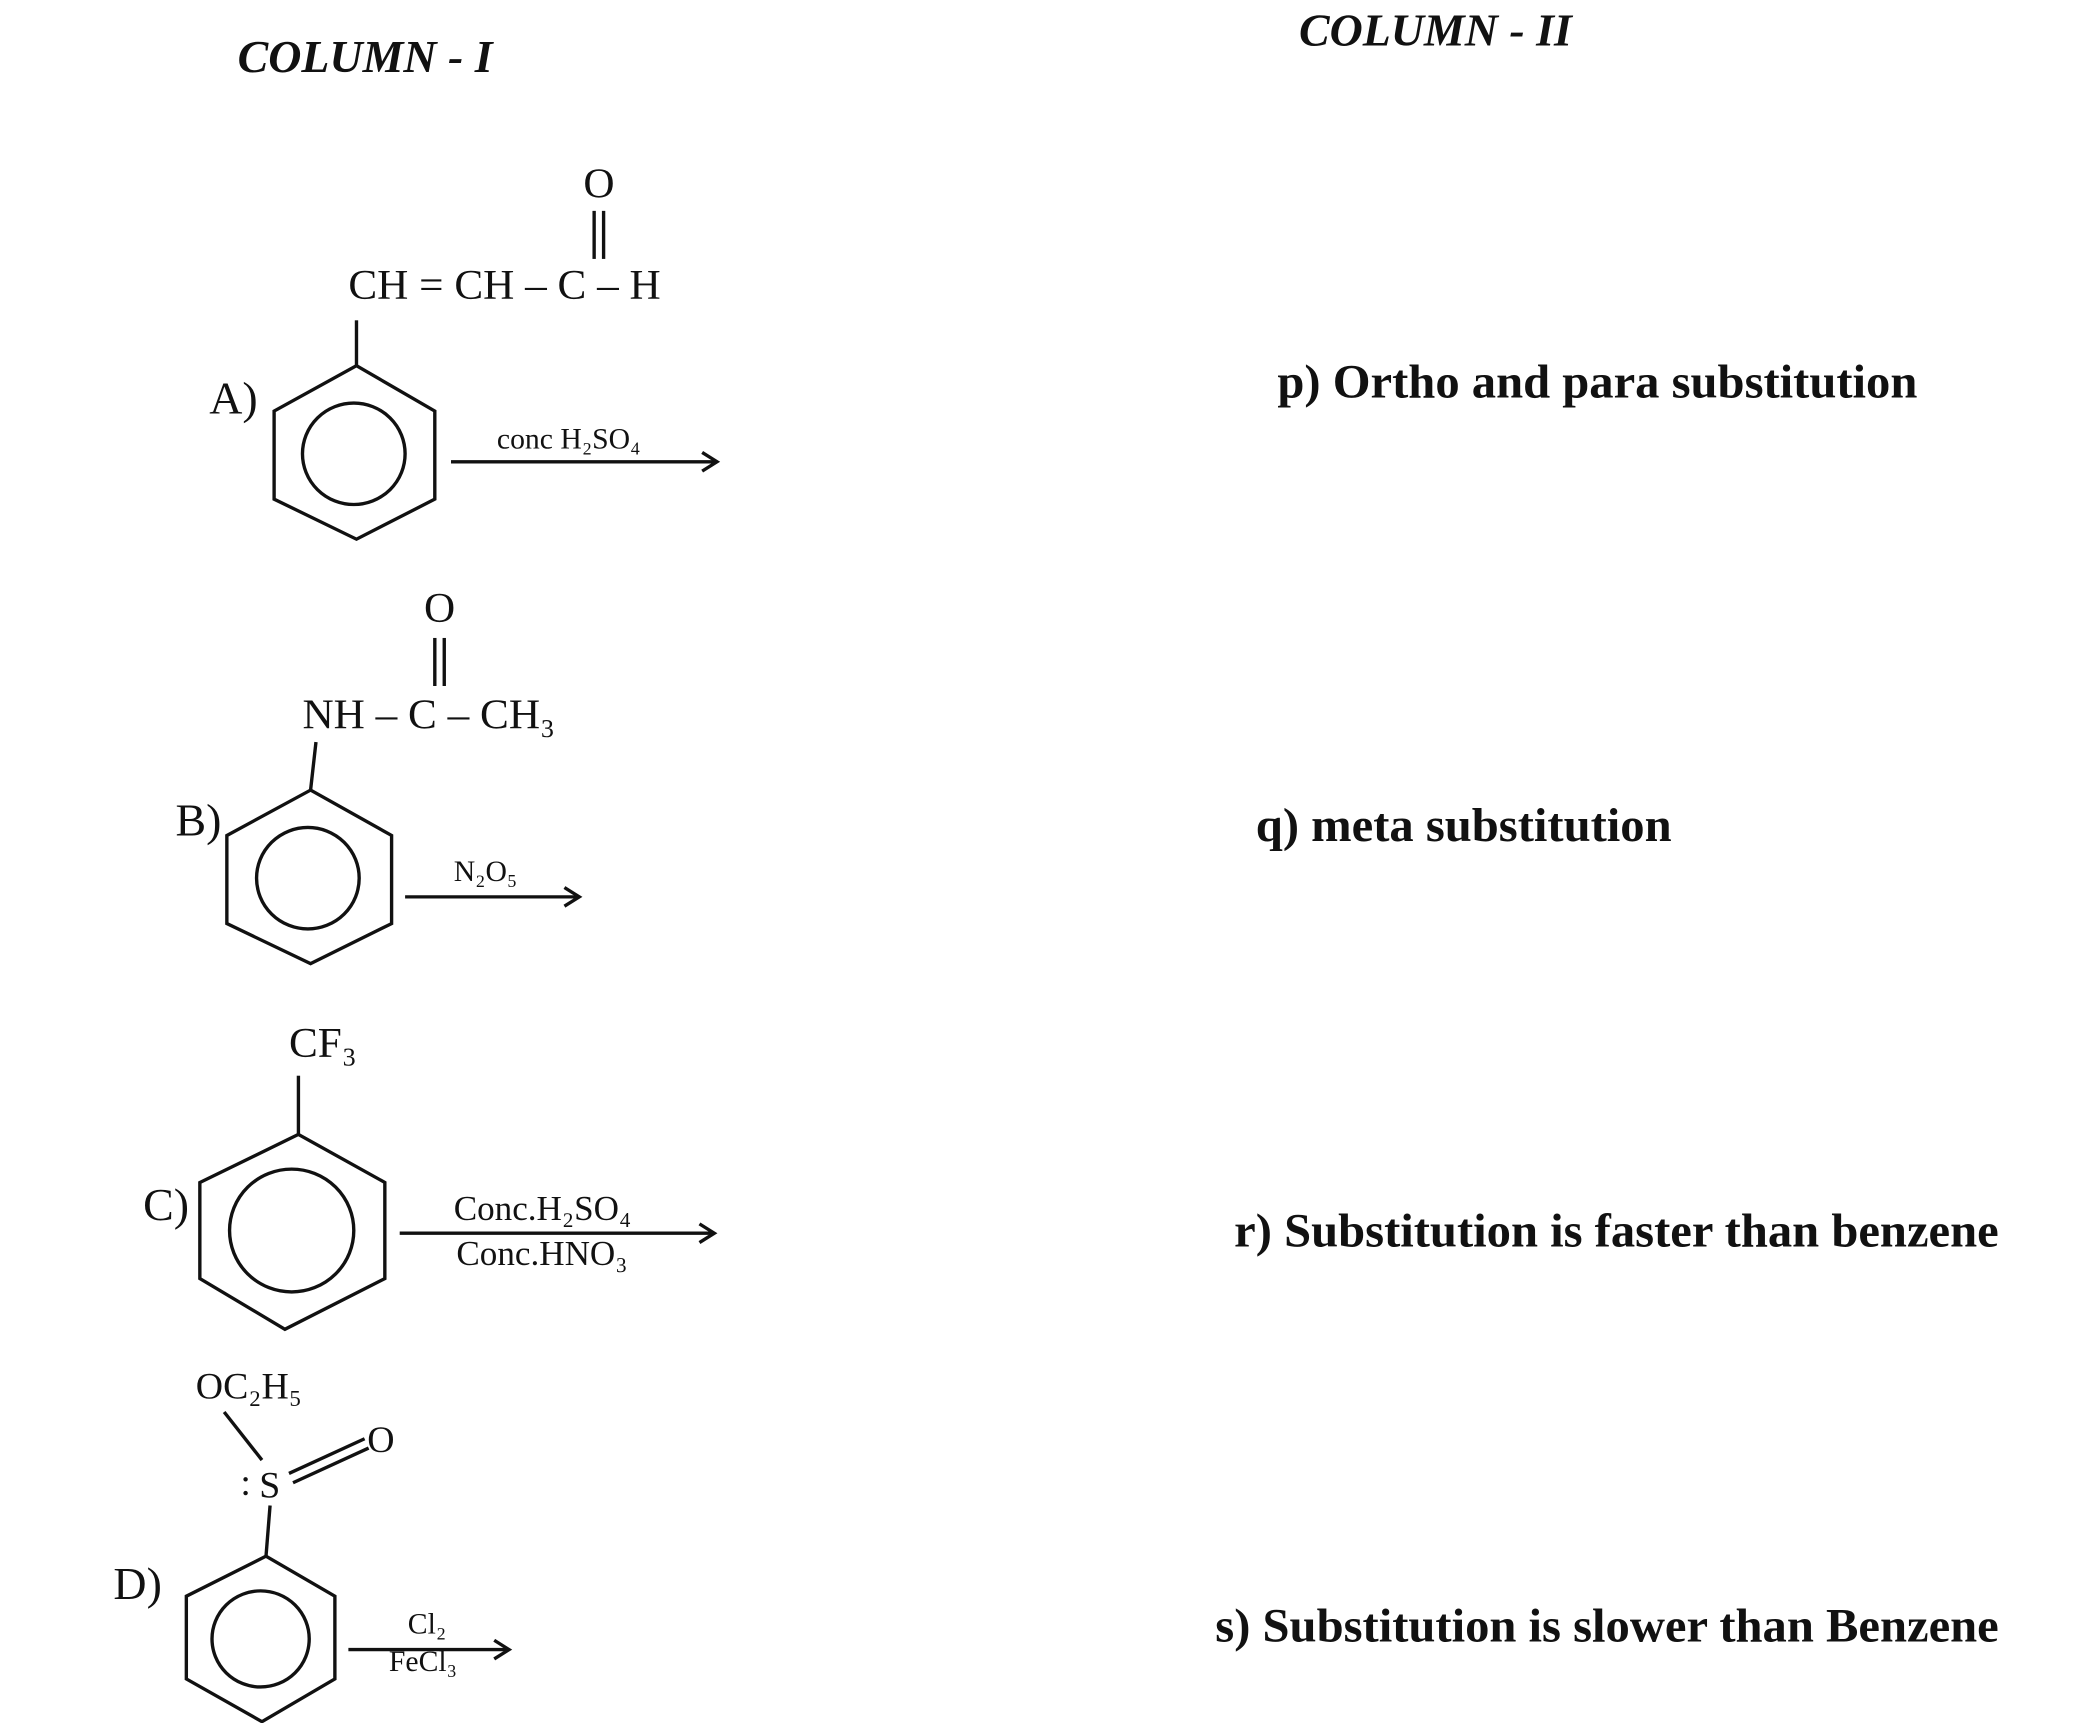  I want to click on sulfur: S, so click(269, 1486).